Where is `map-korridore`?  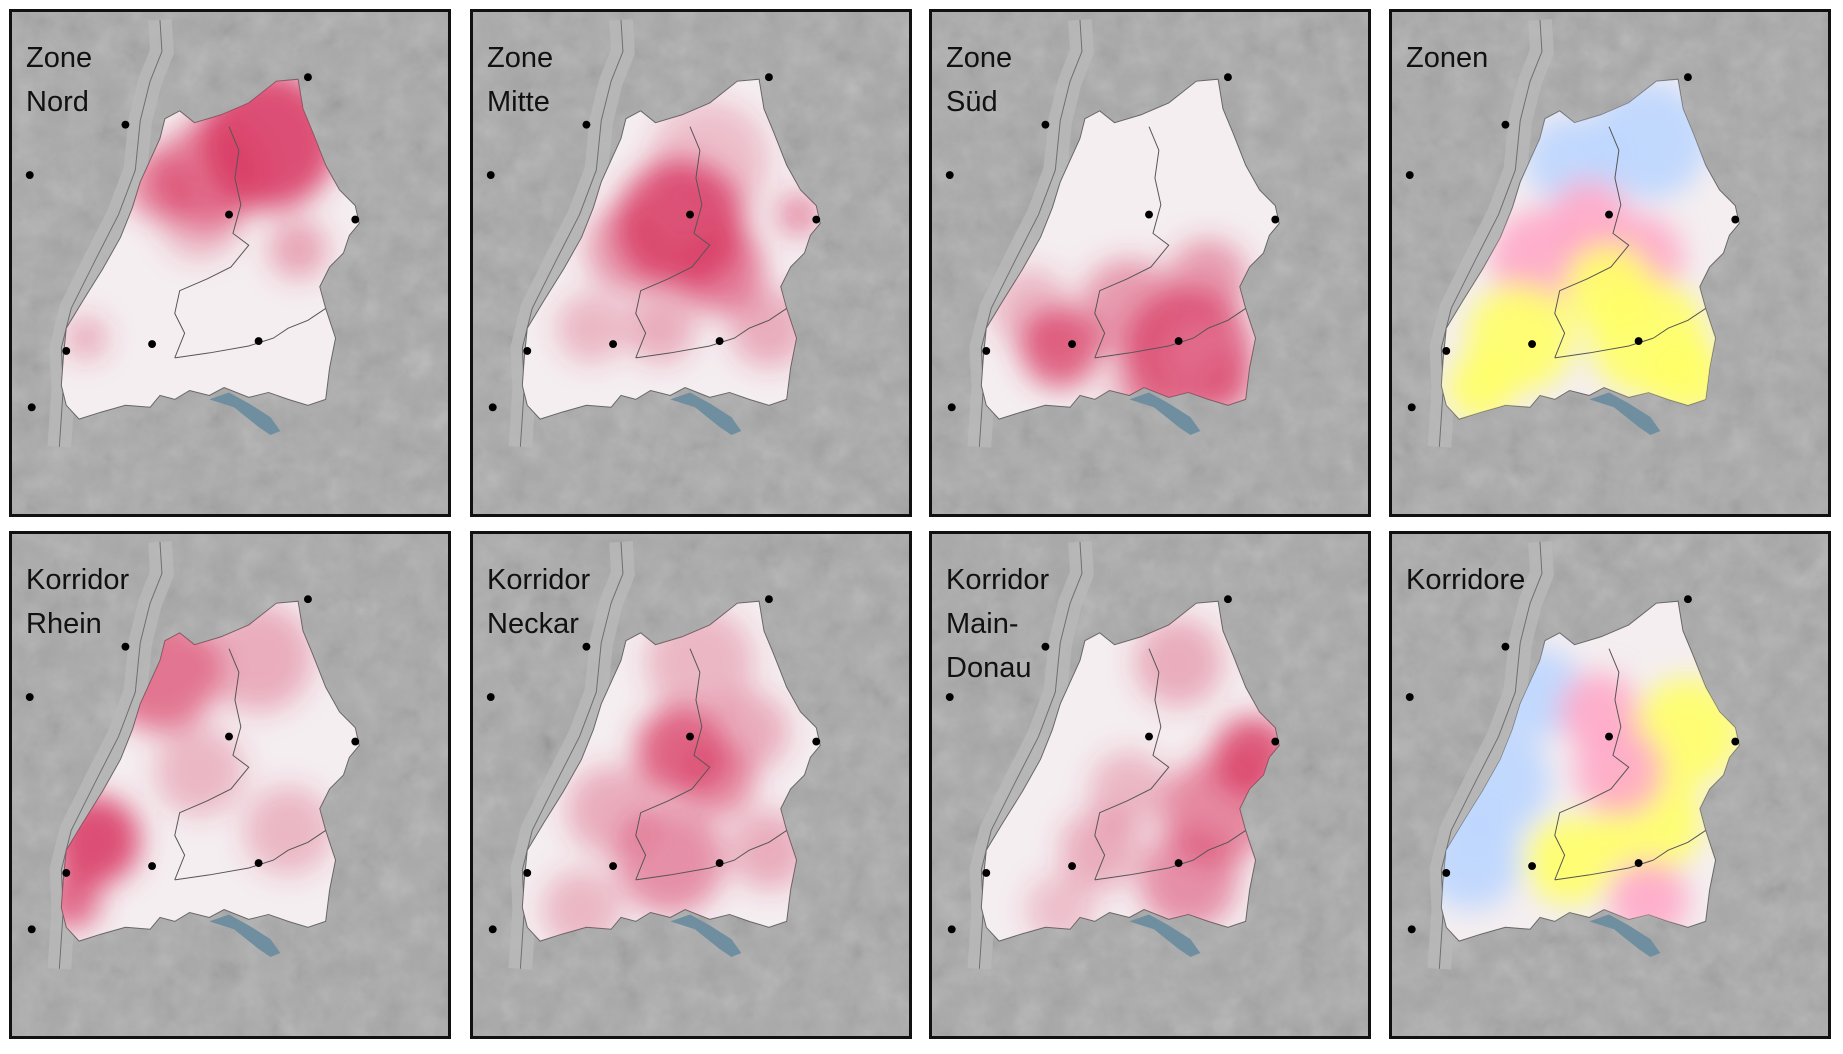
map-korridore is located at coordinates (1610, 785).